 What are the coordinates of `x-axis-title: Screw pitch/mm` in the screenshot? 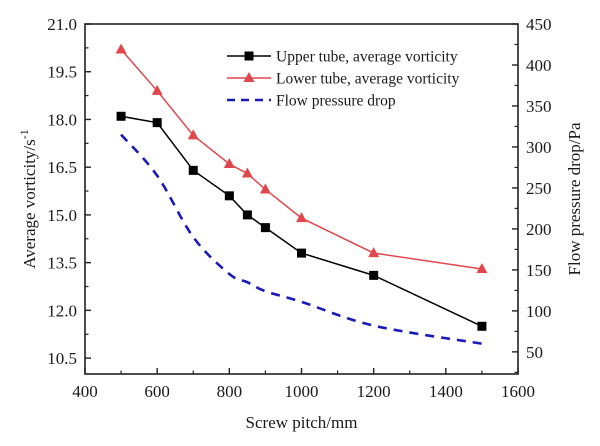 It's located at (302, 422).